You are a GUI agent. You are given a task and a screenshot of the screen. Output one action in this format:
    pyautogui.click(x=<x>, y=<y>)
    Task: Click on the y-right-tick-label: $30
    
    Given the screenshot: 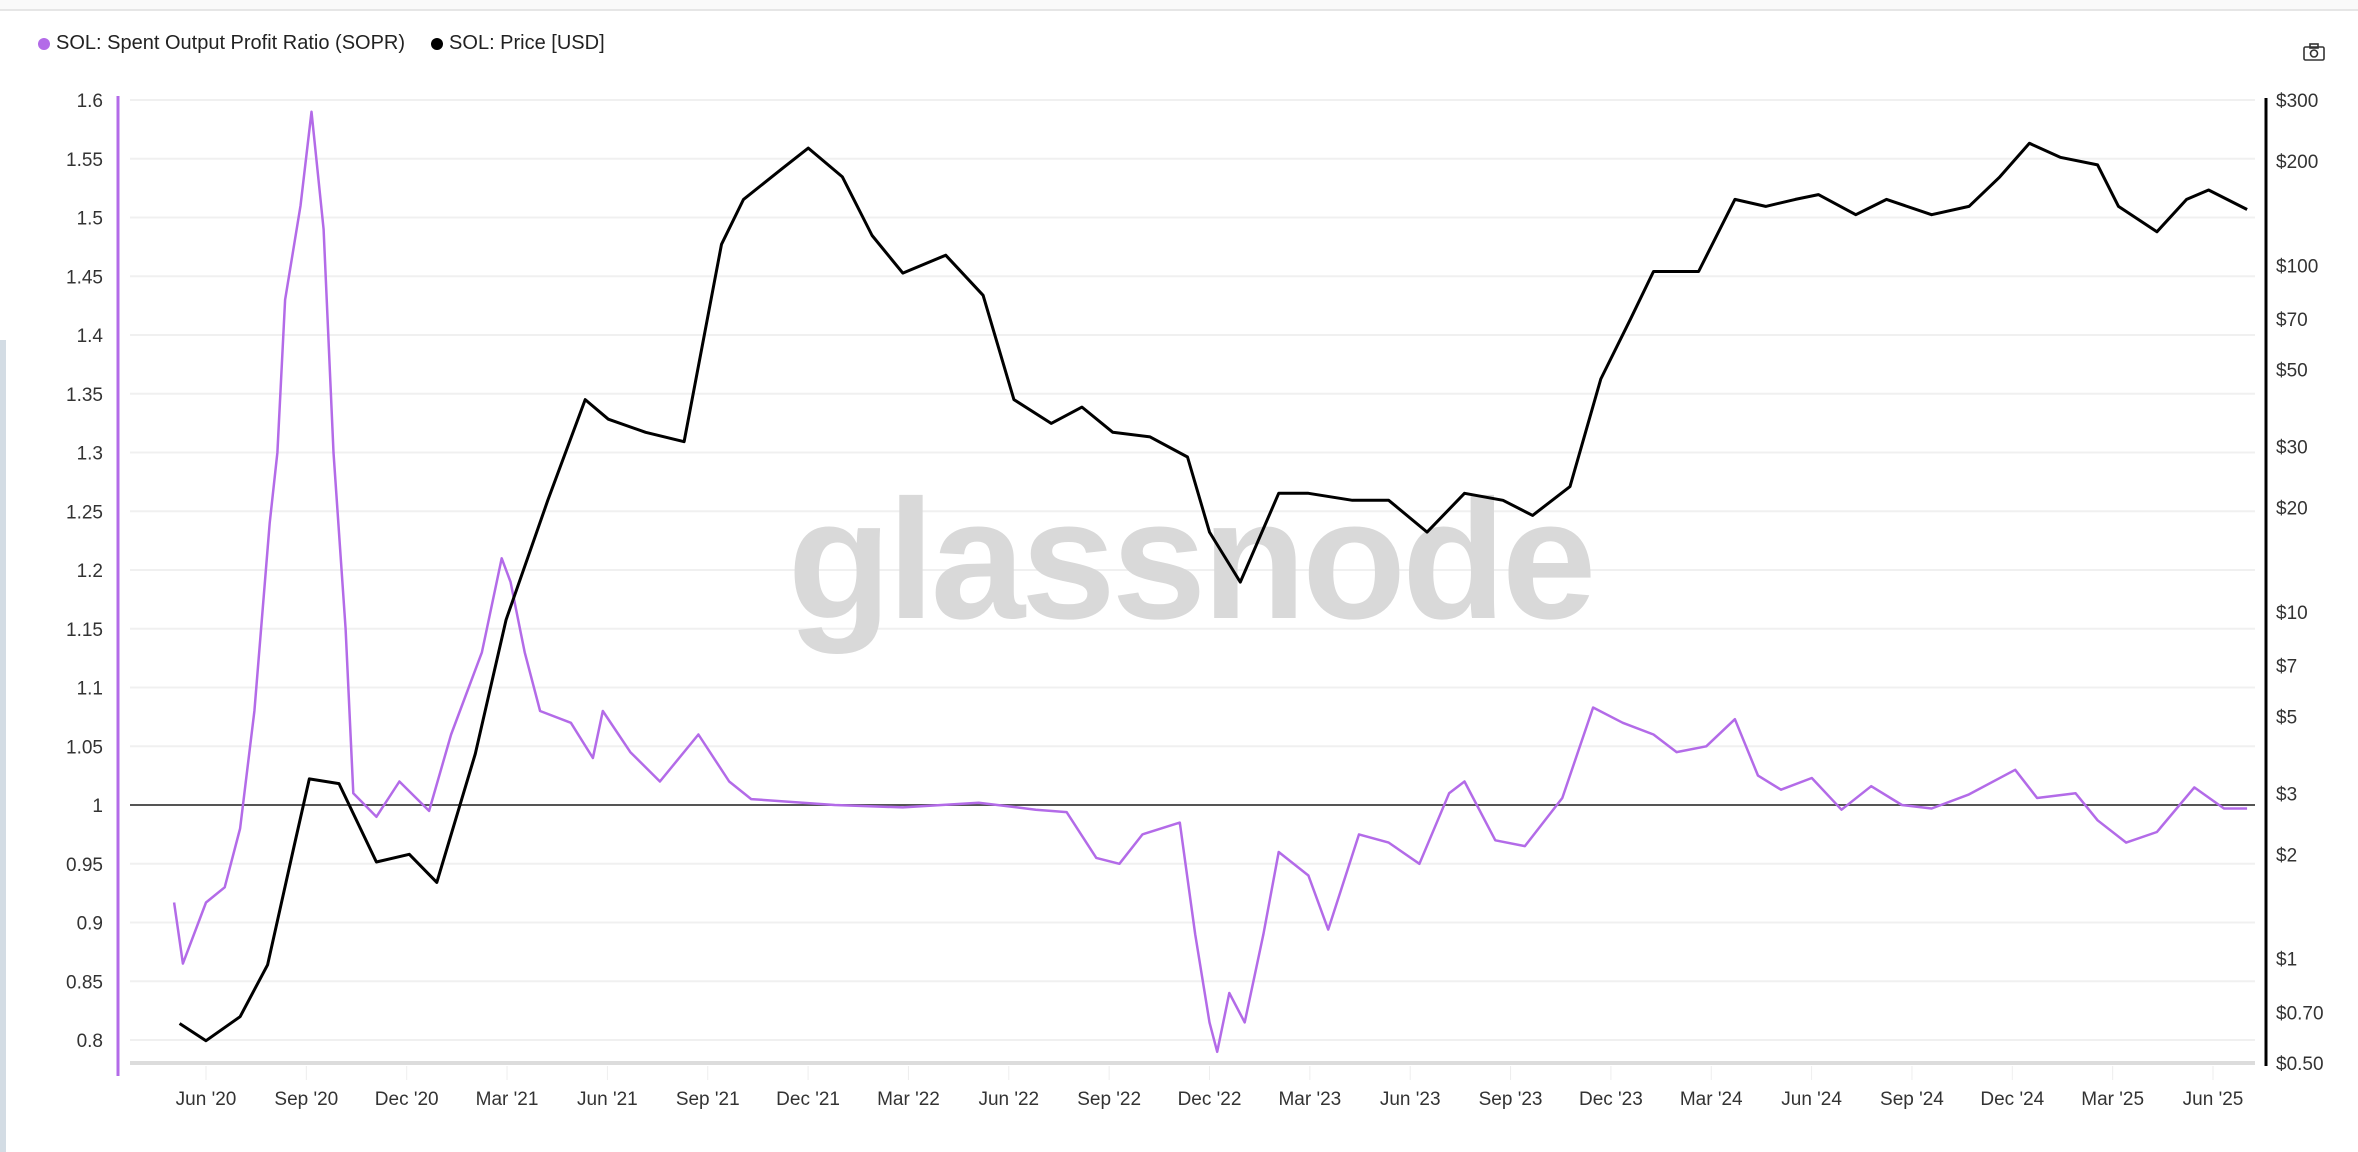 What is the action you would take?
    pyautogui.click(x=2292, y=448)
    